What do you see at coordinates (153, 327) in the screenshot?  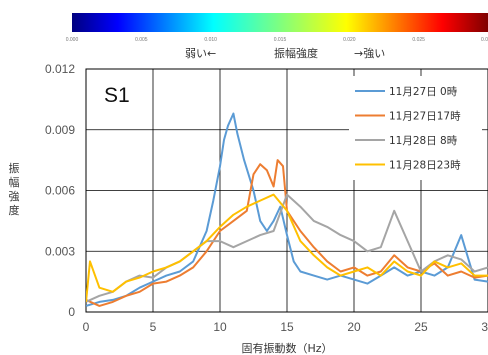 I see `x-tick-label: 5` at bounding box center [153, 327].